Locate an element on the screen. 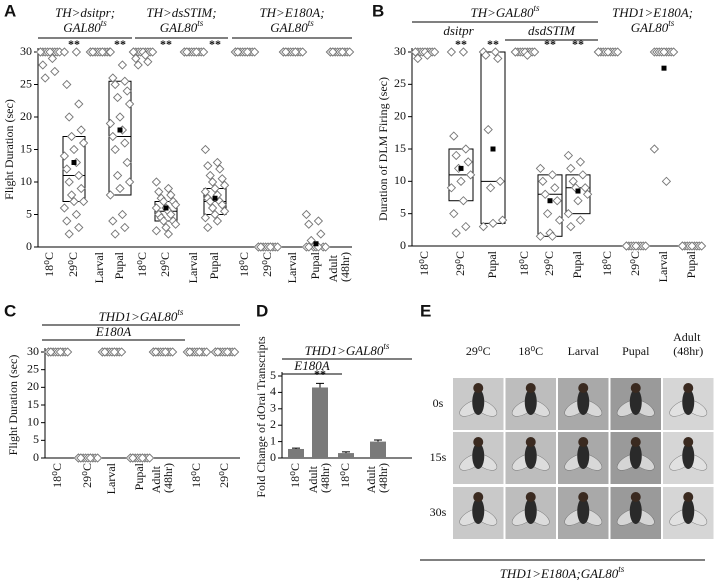 Image resolution: width=720 pixels, height=586 pixels. box is located at coordinates (120, 138).